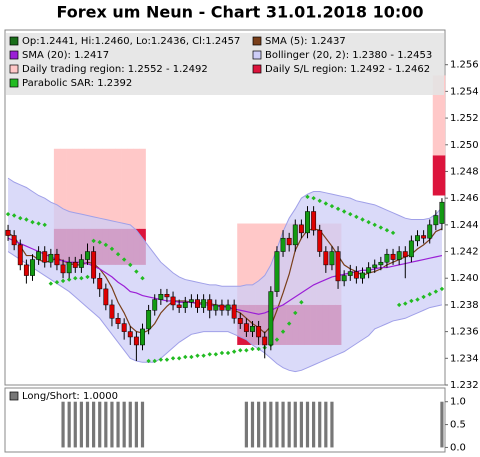  What do you see at coordinates (225, 64) in the screenshot?
I see `legend-box` at bounding box center [225, 64].